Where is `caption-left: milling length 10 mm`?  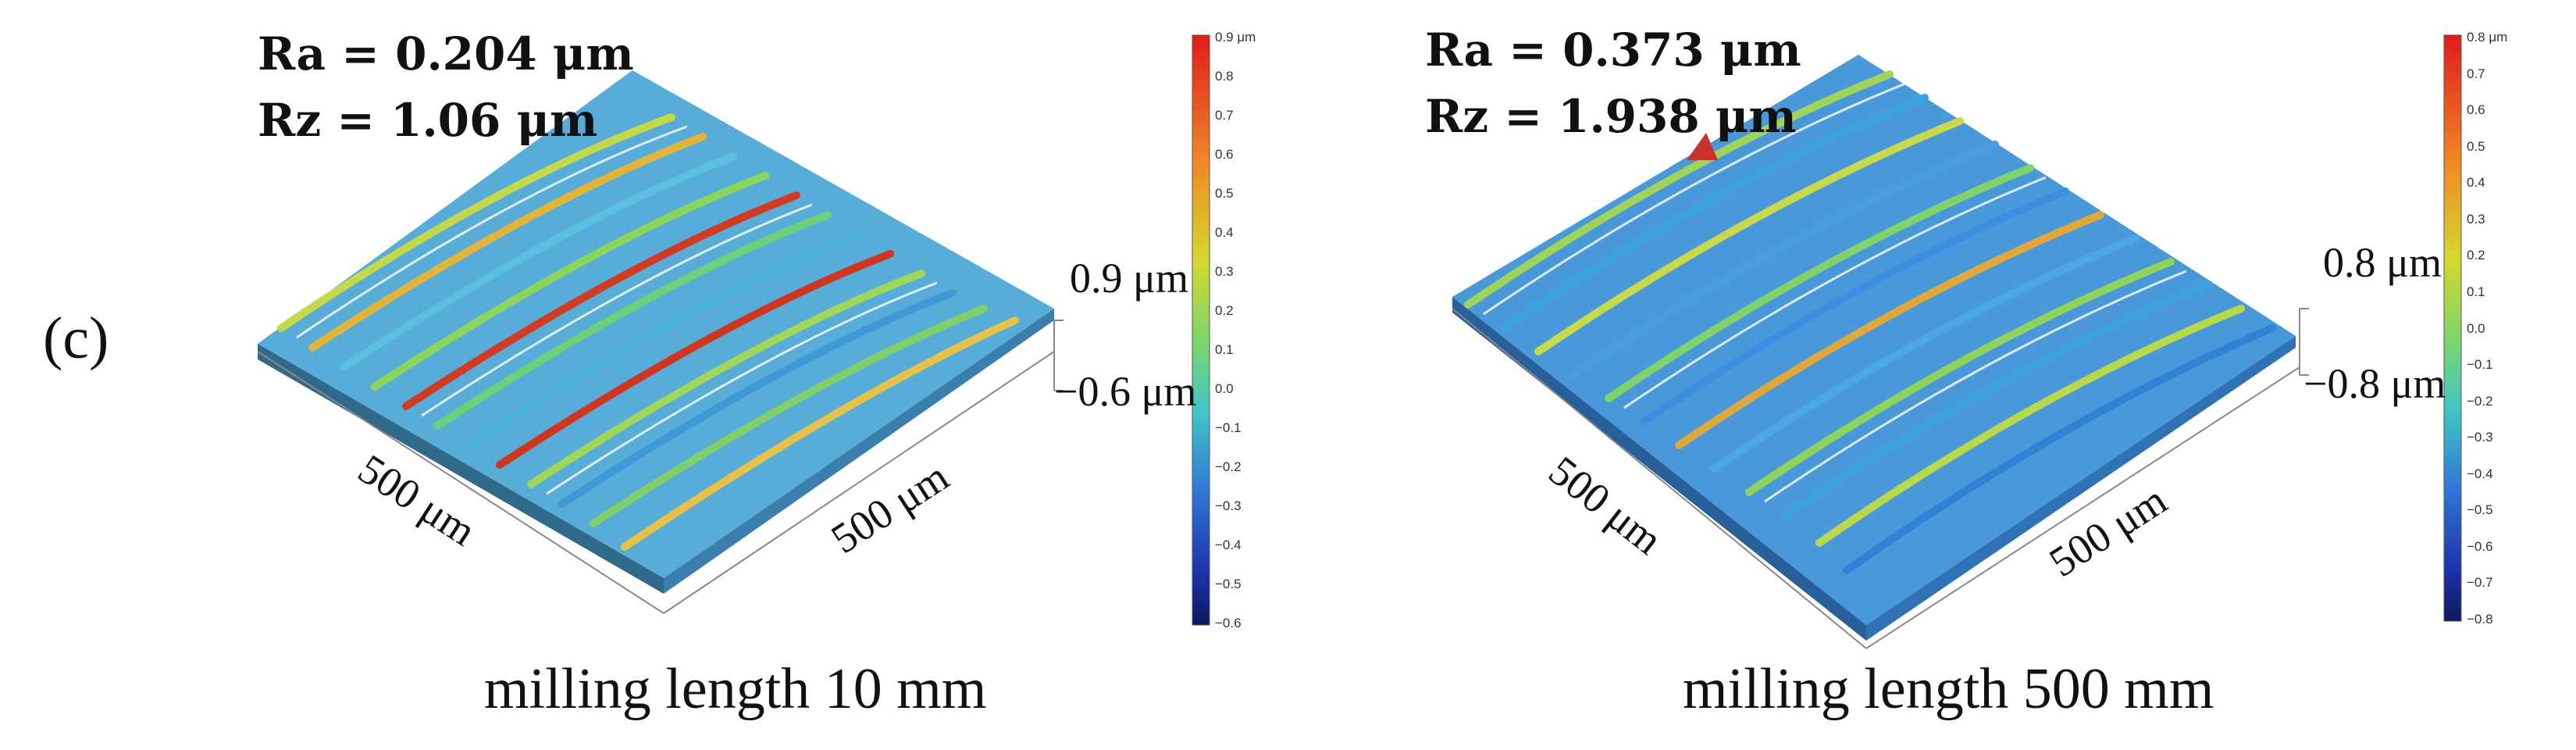
caption-left: milling length 10 mm is located at coordinates (735, 689).